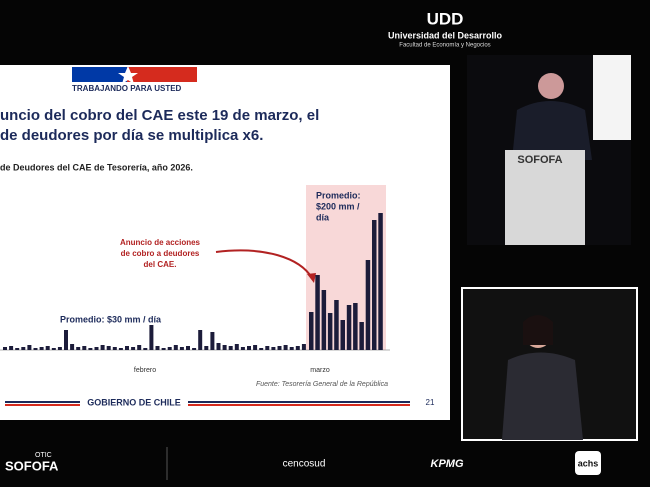 Image resolution: width=650 pixels, height=487 pixels. I want to click on footer: GOBIERNO DE CHILE, so click(134, 402).